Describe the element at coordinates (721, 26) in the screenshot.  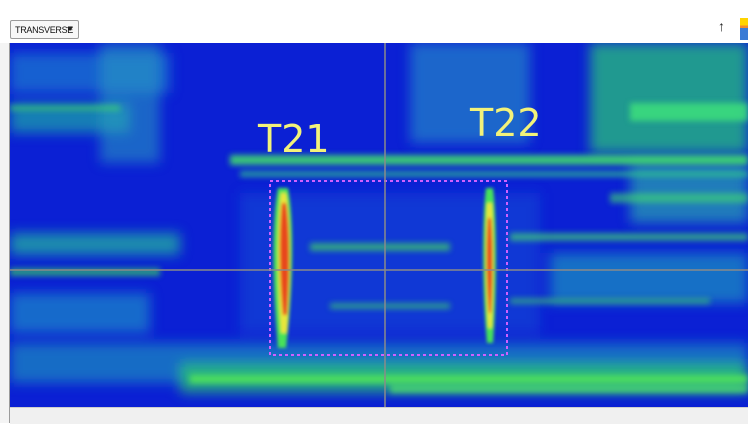
I see `up-arrow-icon: ↑` at that location.